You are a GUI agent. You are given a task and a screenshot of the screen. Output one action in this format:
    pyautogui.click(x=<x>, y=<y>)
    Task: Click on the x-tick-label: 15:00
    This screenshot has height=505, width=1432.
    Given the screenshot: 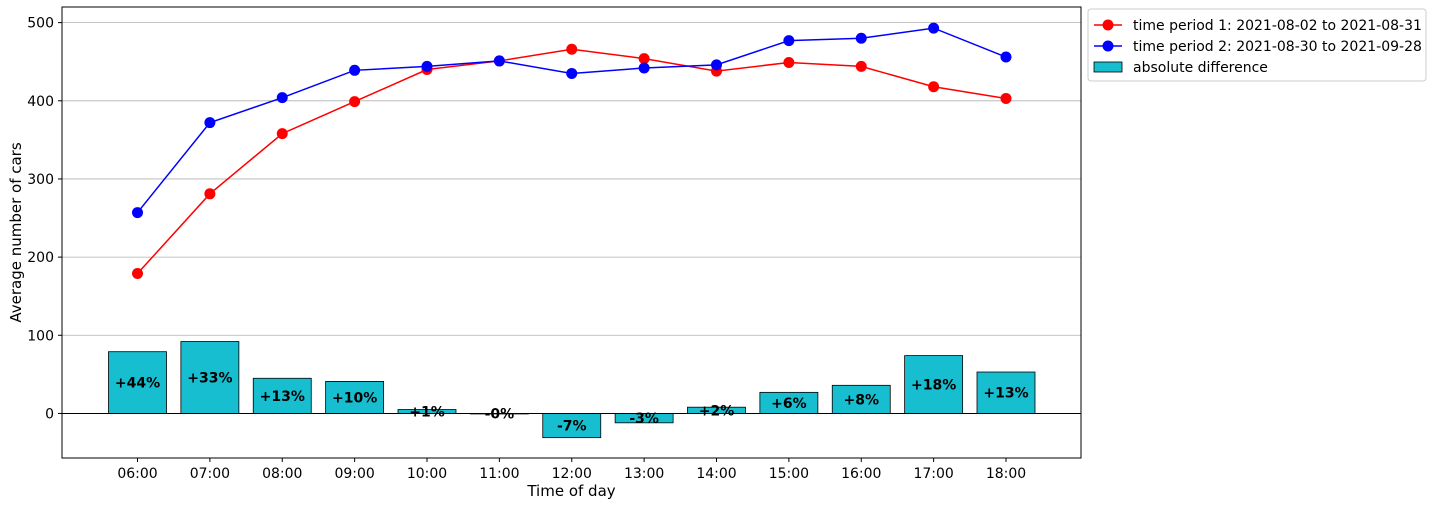 What is the action you would take?
    pyautogui.click(x=789, y=474)
    